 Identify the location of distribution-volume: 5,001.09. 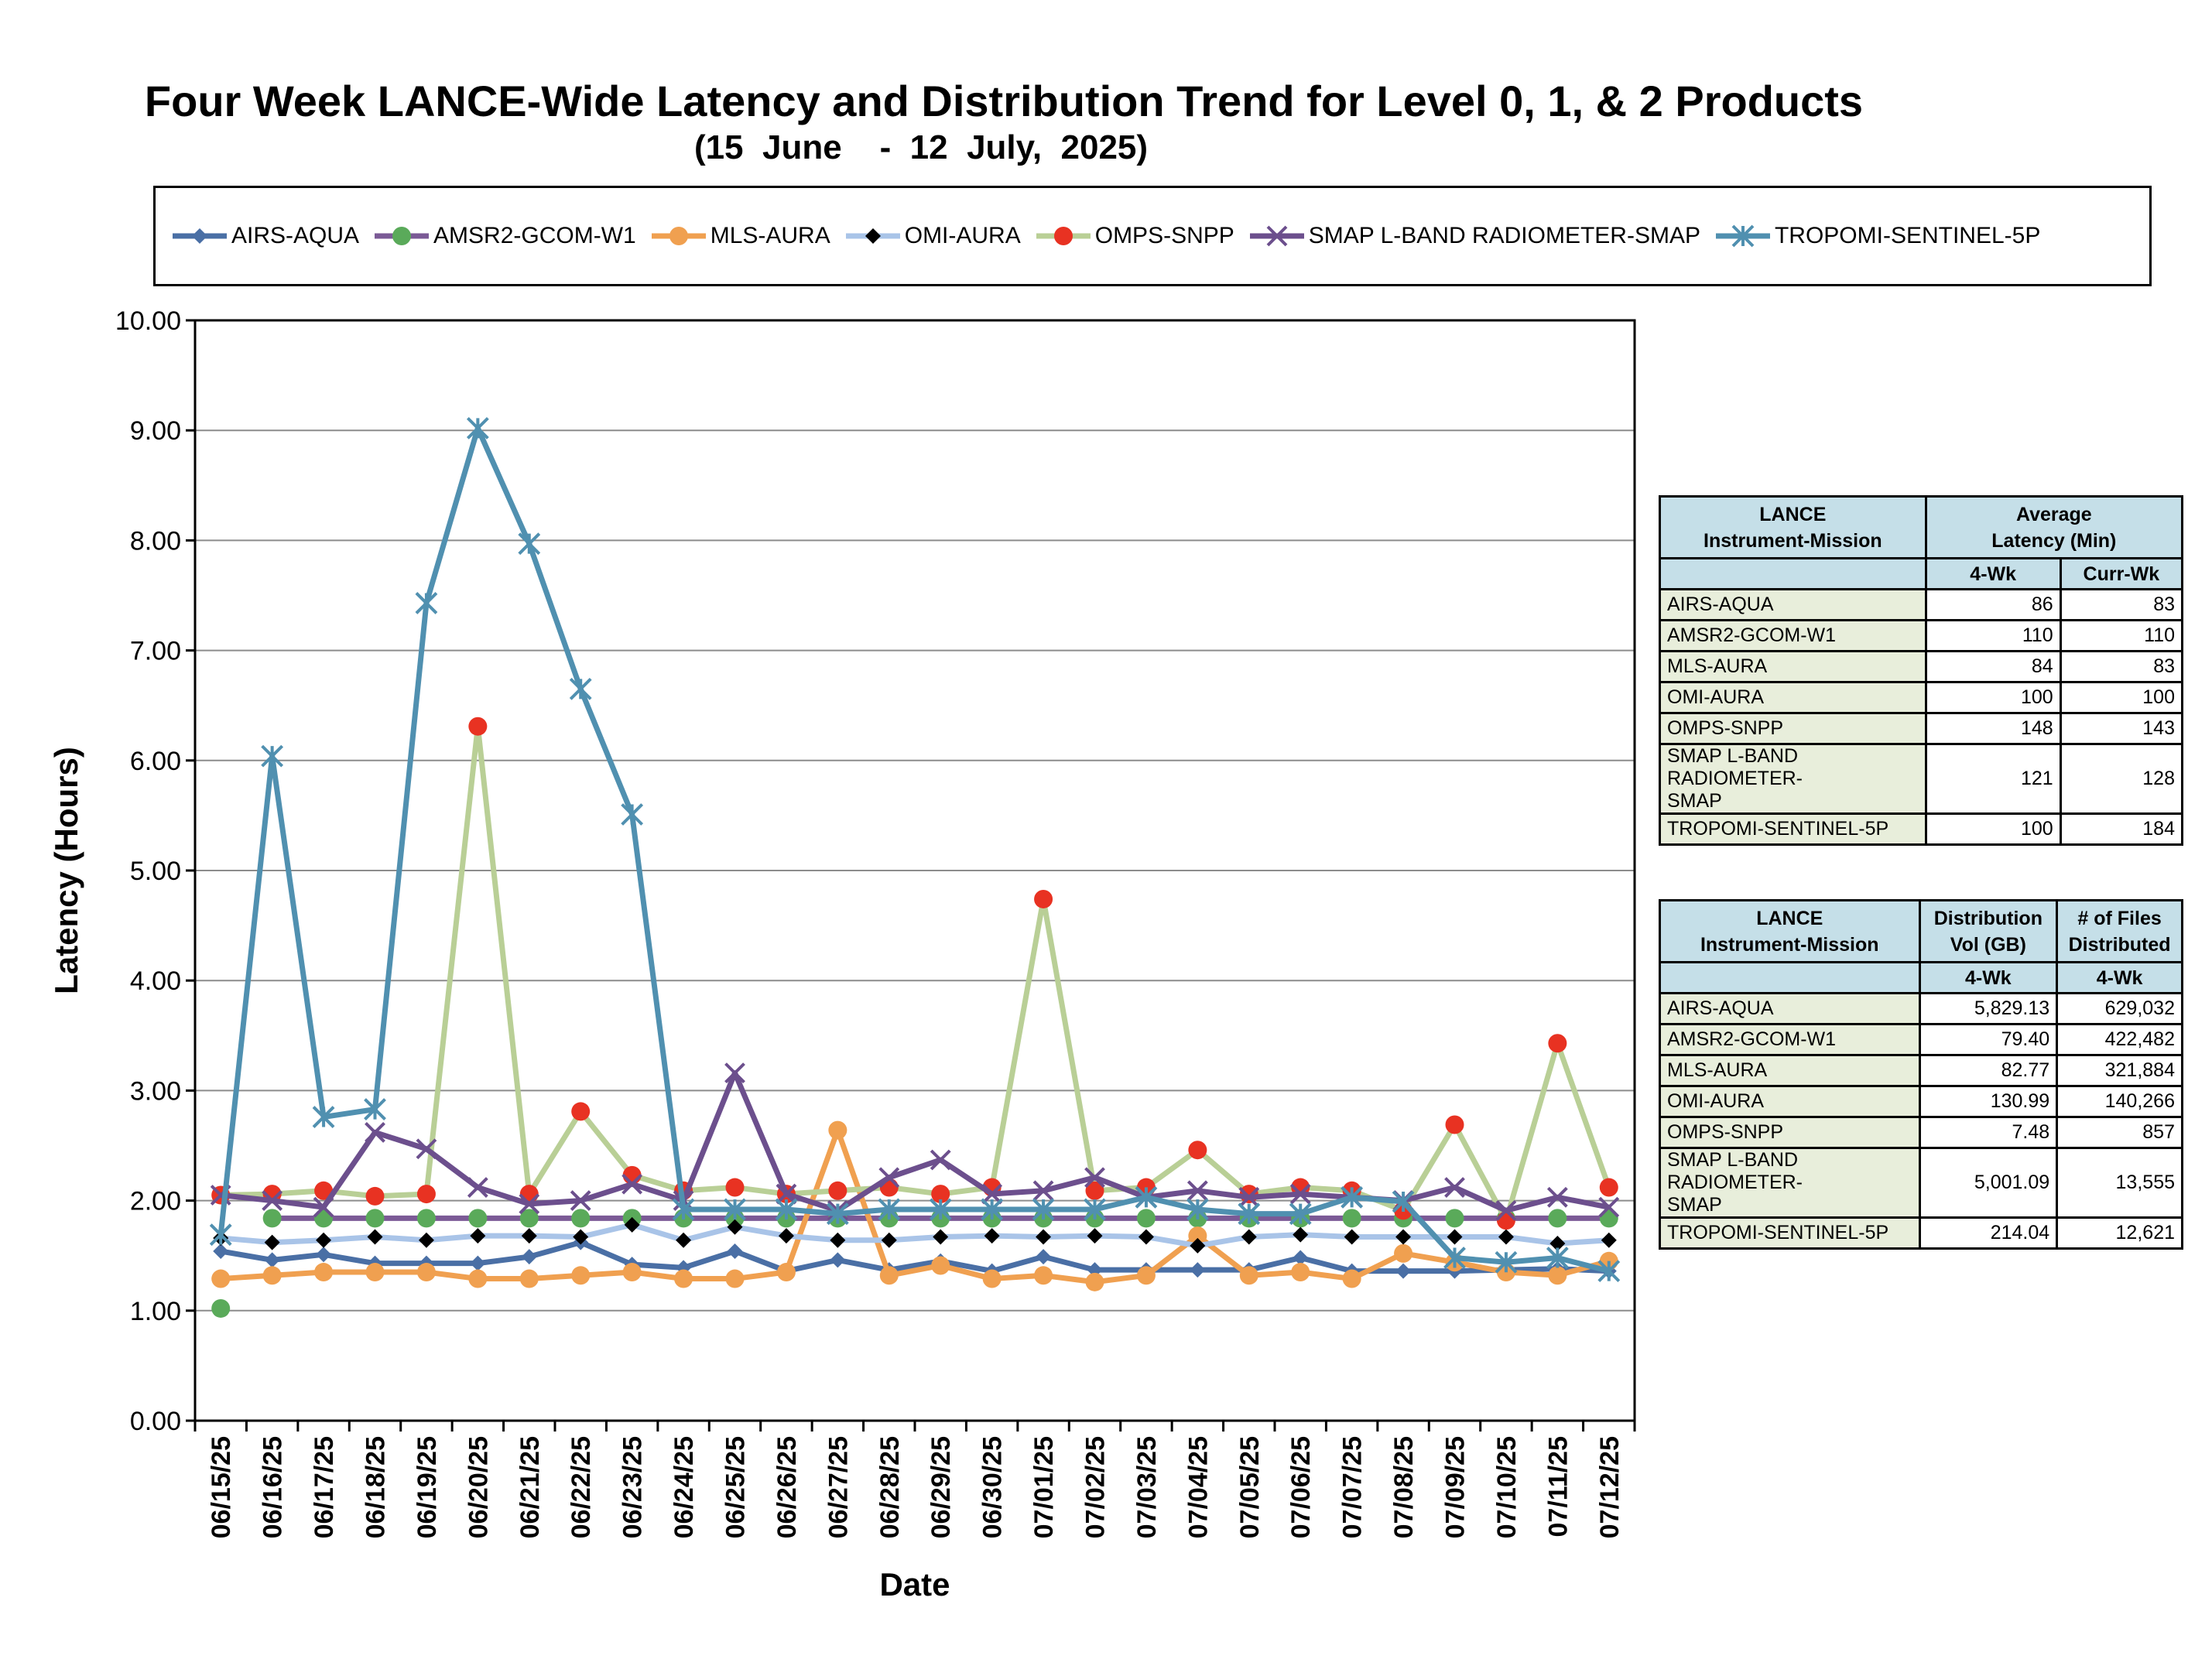
(1988, 1183).